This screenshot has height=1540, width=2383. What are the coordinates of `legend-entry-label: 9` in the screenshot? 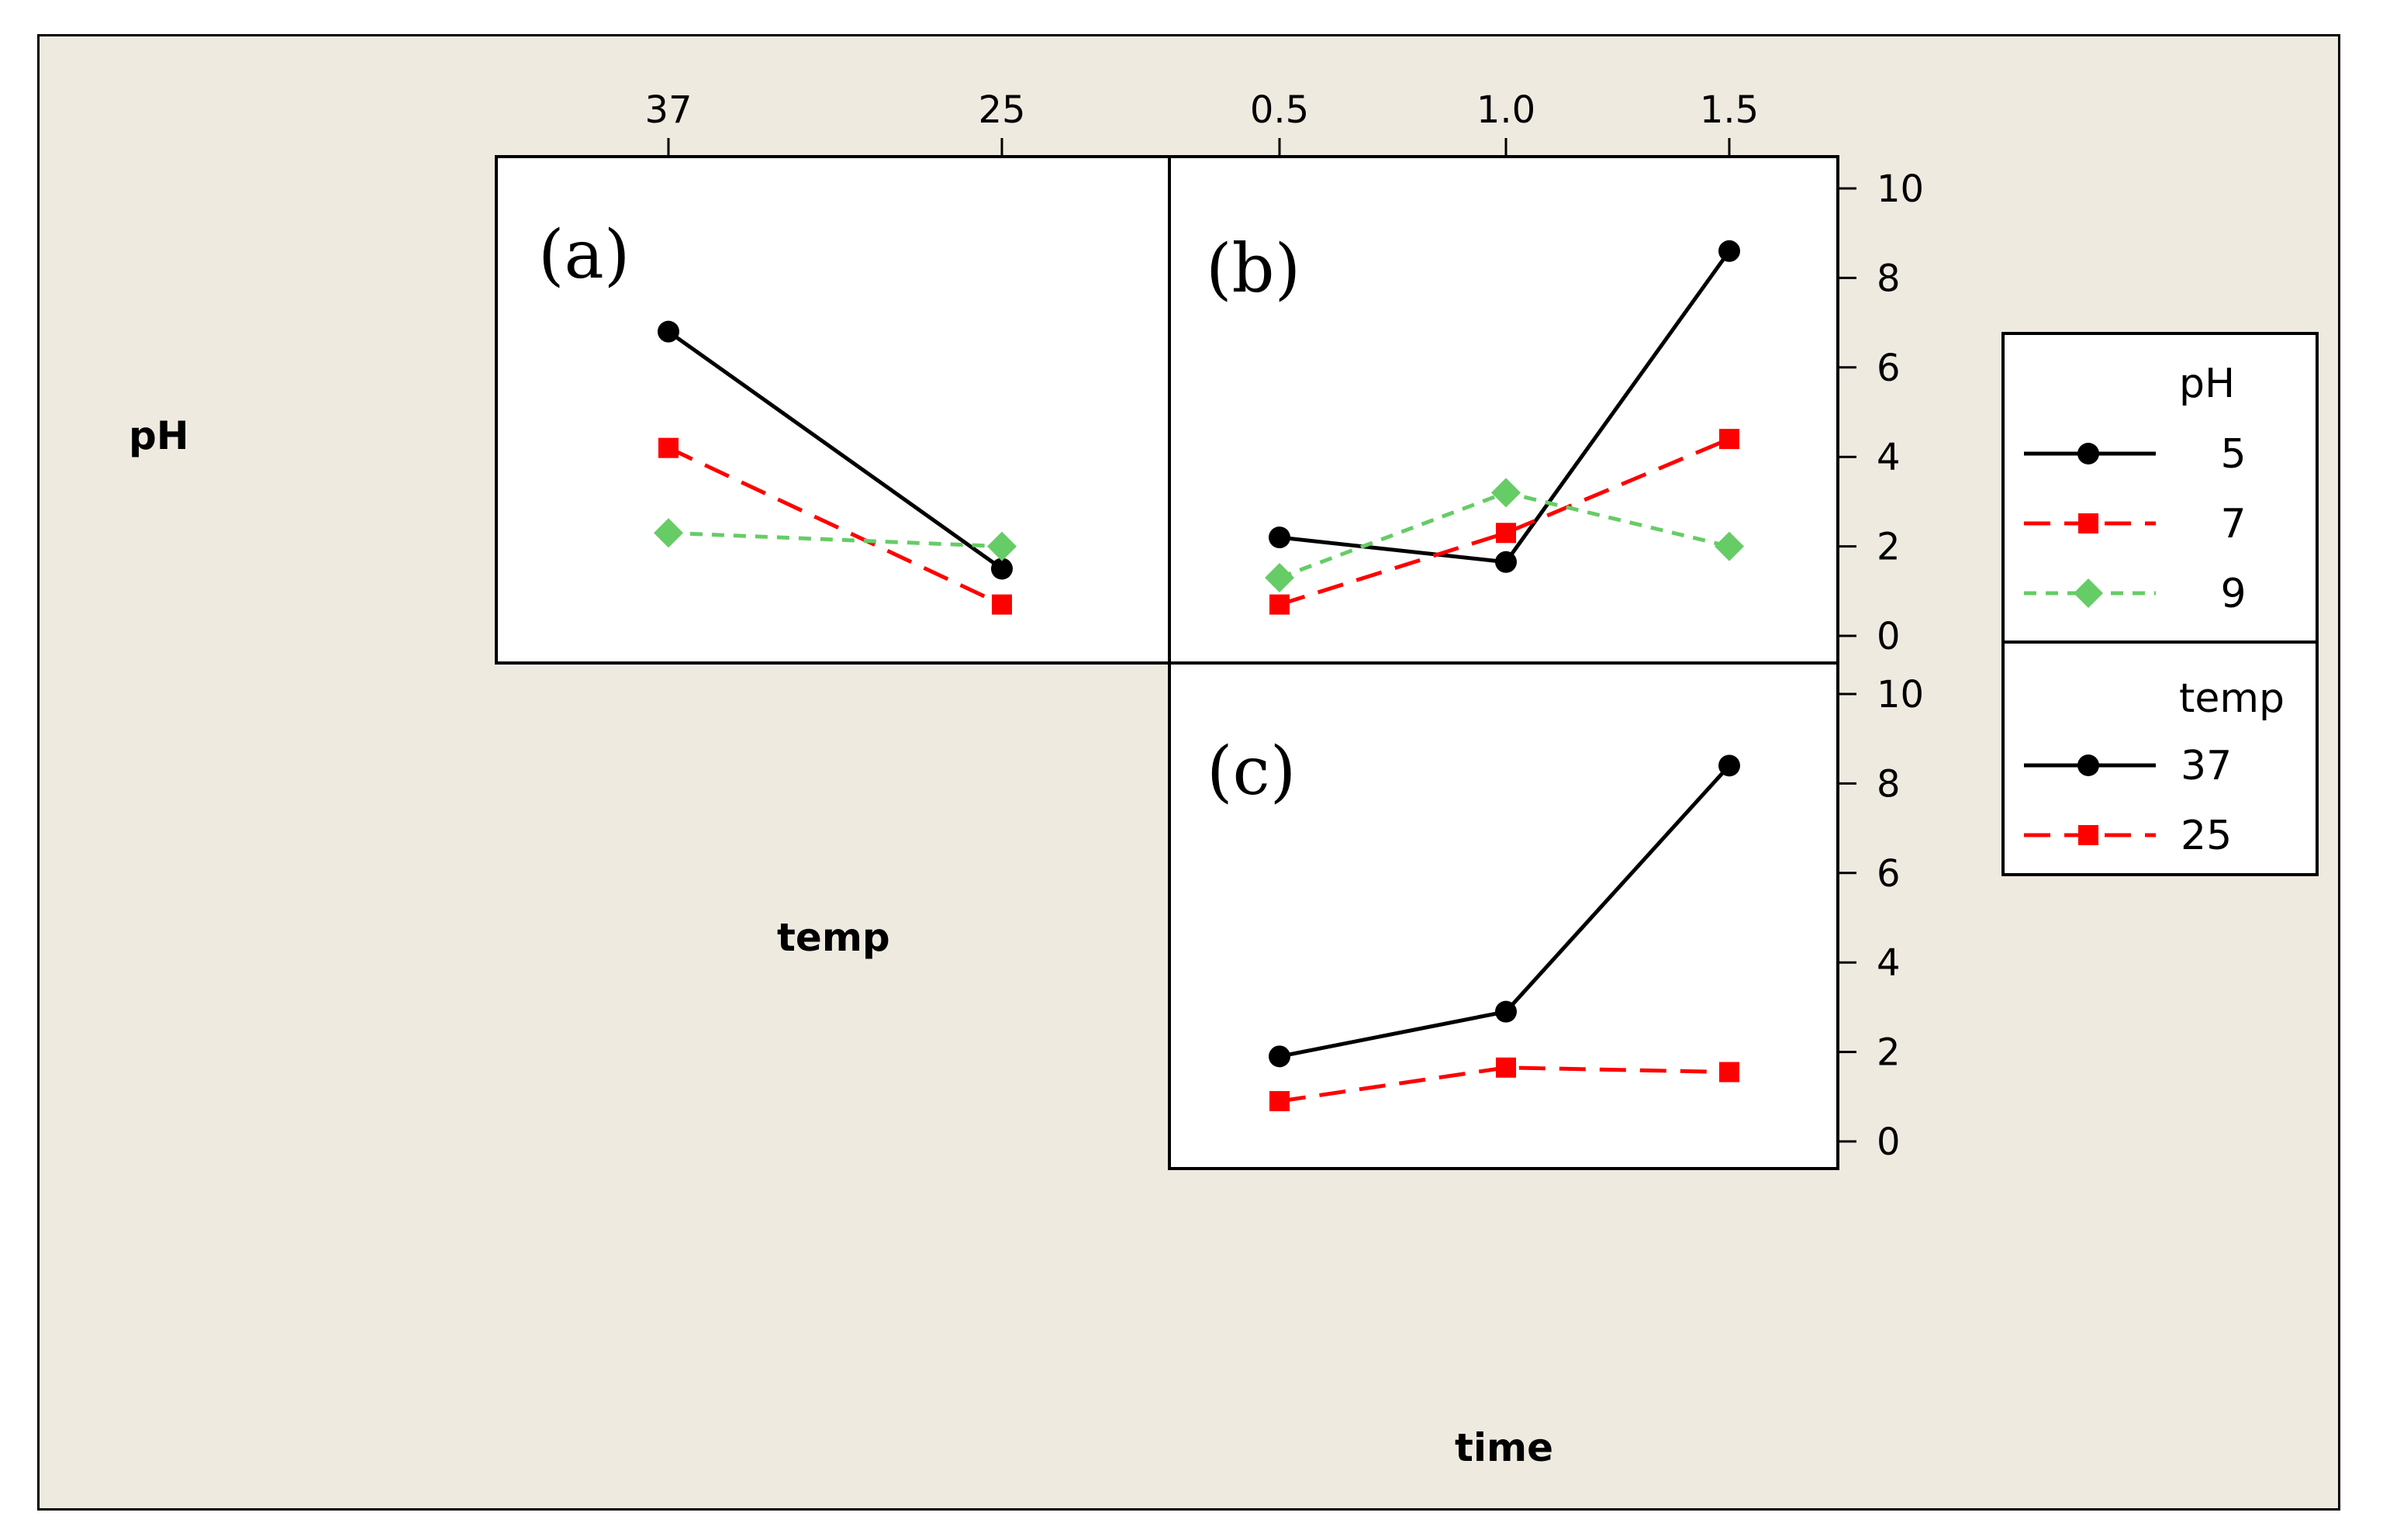 It's located at (2233, 594).